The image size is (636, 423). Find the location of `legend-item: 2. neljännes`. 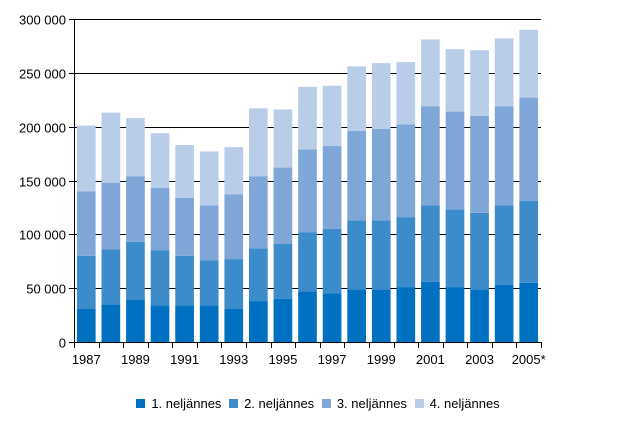

legend-item: 2. neljännes is located at coordinates (271, 403).